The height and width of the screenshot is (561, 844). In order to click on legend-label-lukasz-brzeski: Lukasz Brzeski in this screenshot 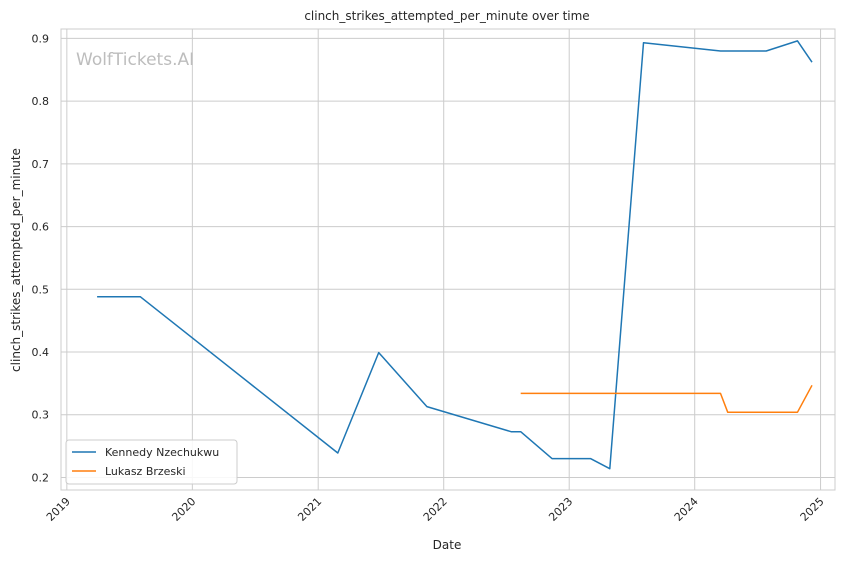, I will do `click(145, 471)`.